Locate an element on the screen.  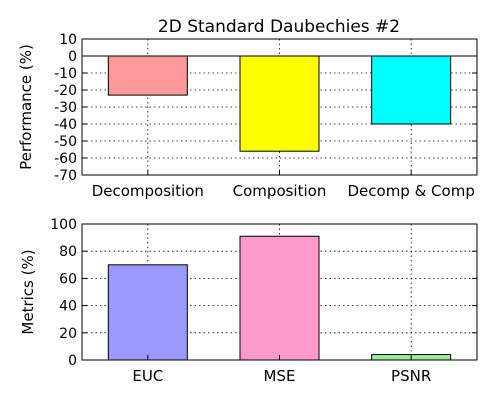
y-tick-label: -20 is located at coordinates (65, 91).